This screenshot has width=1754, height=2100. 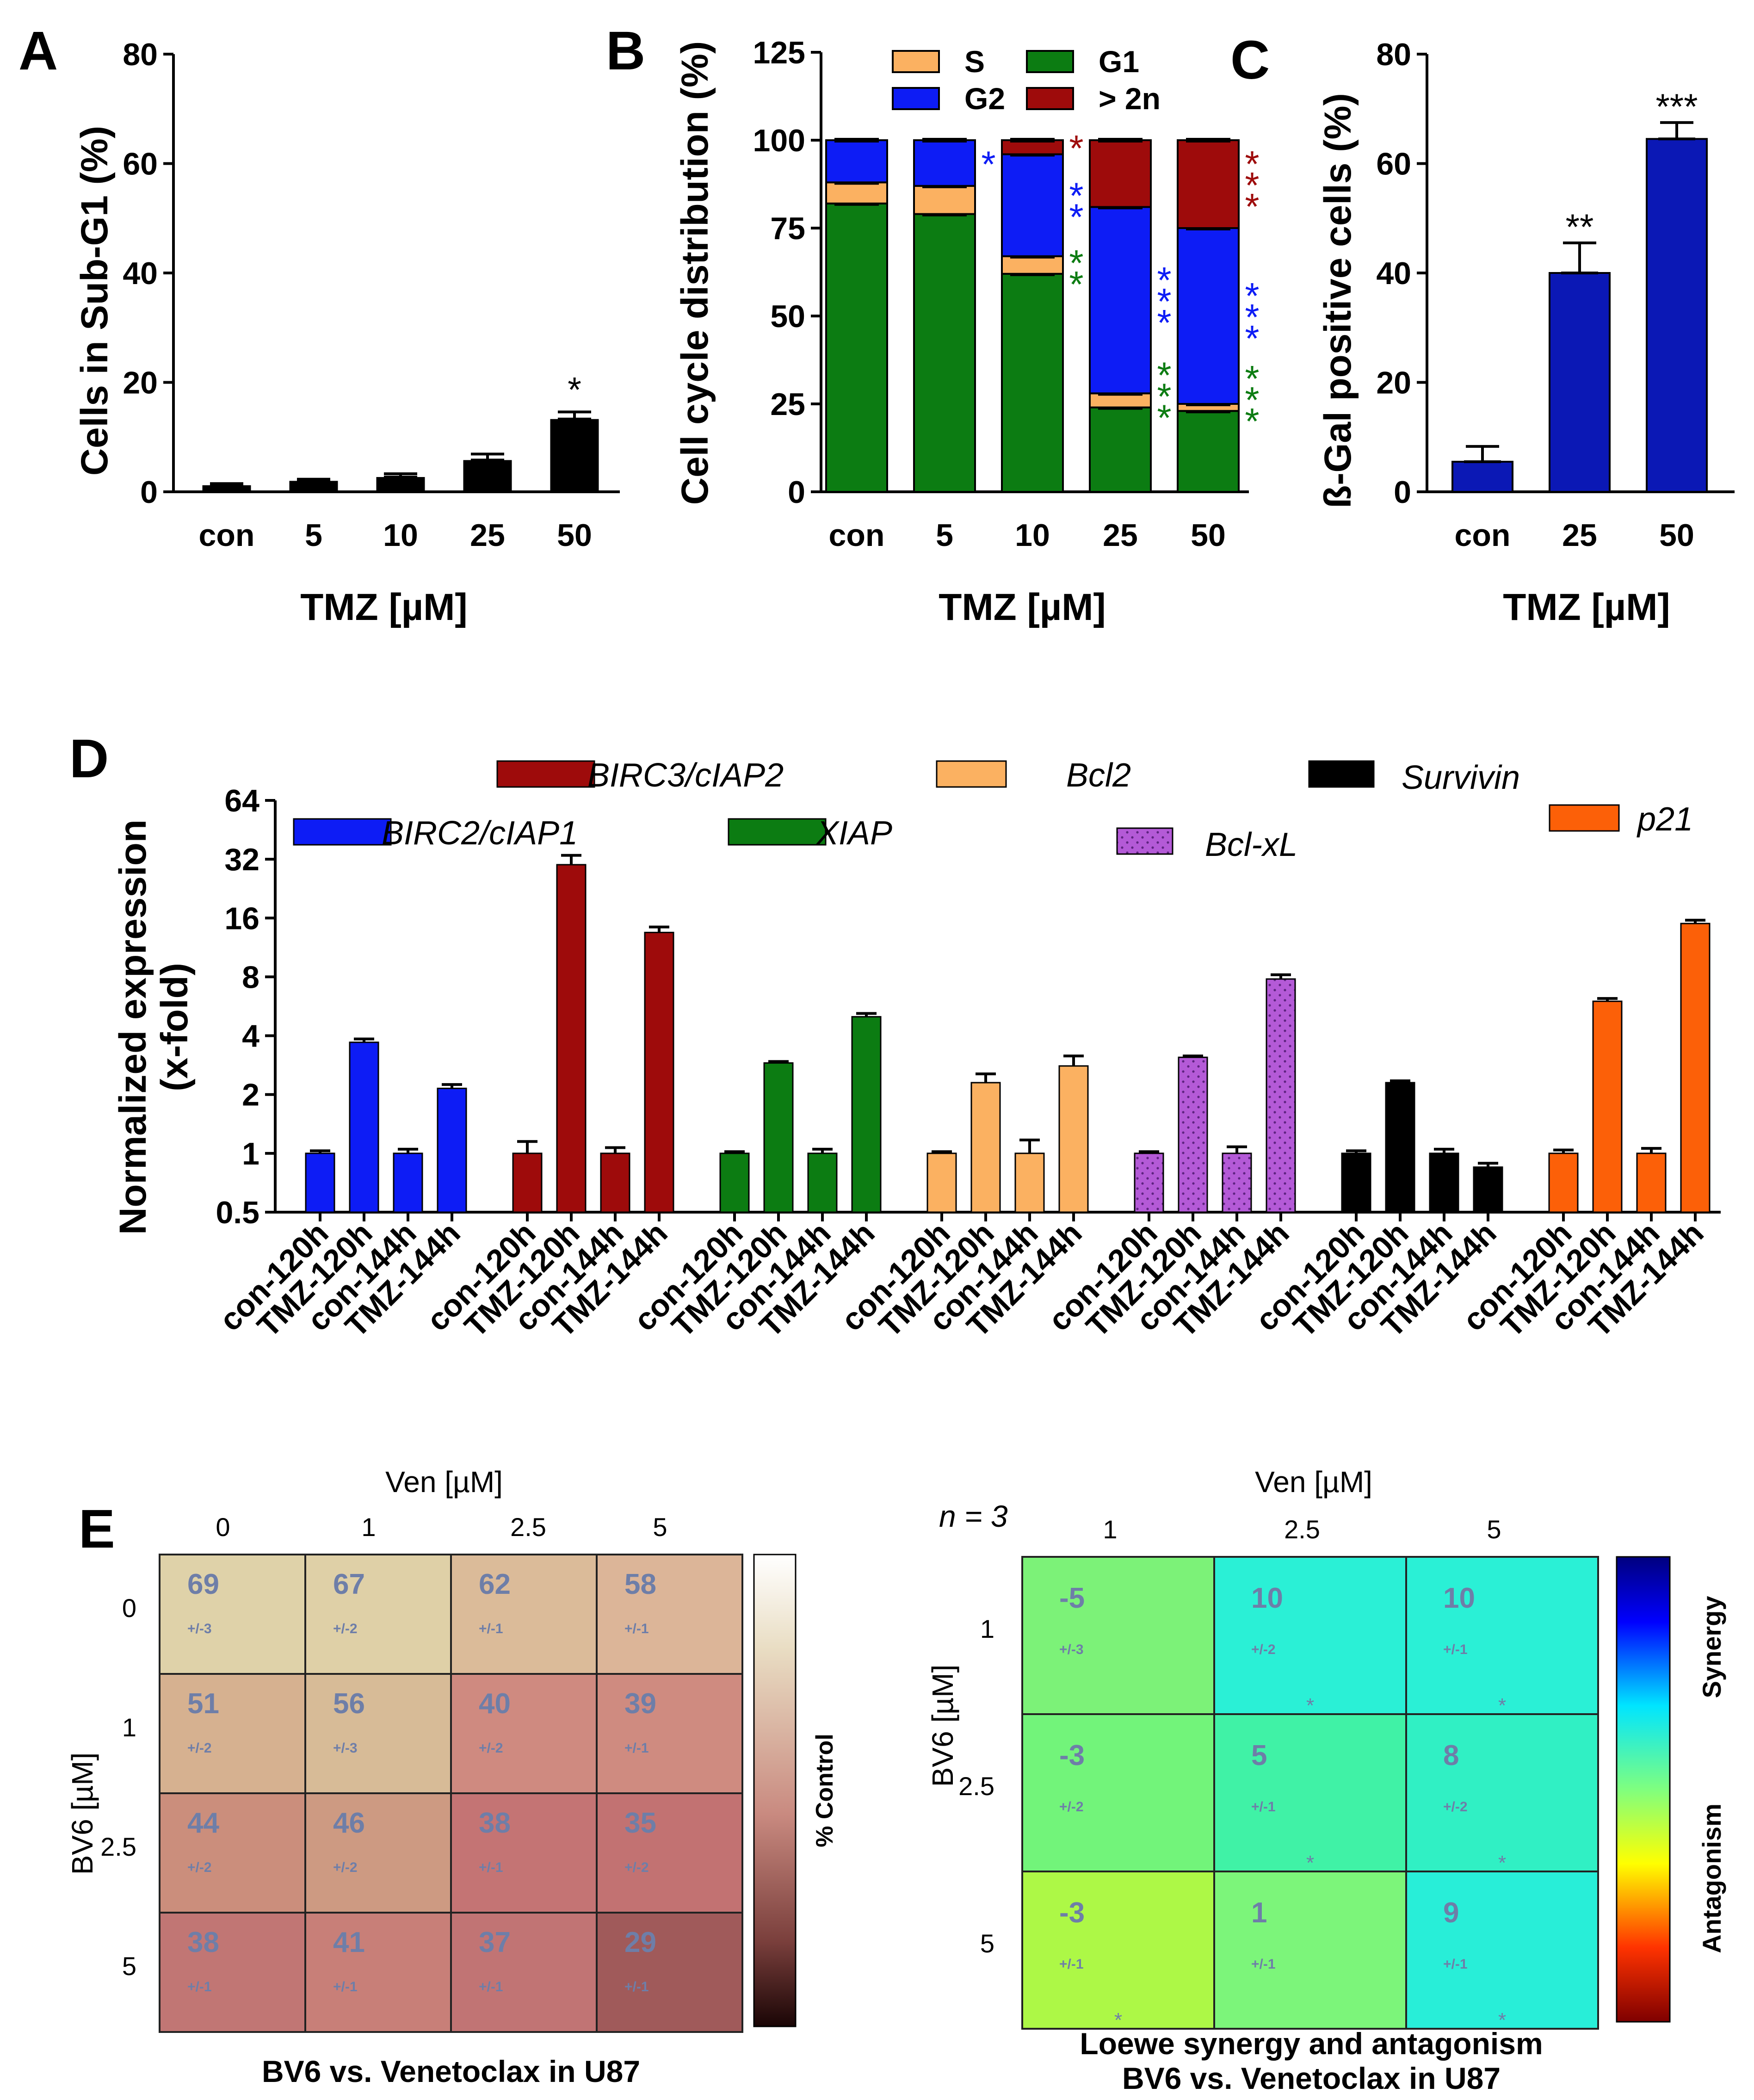 What do you see at coordinates (1402, 492) in the screenshot?
I see `chart-c-ytick-label: 0` at bounding box center [1402, 492].